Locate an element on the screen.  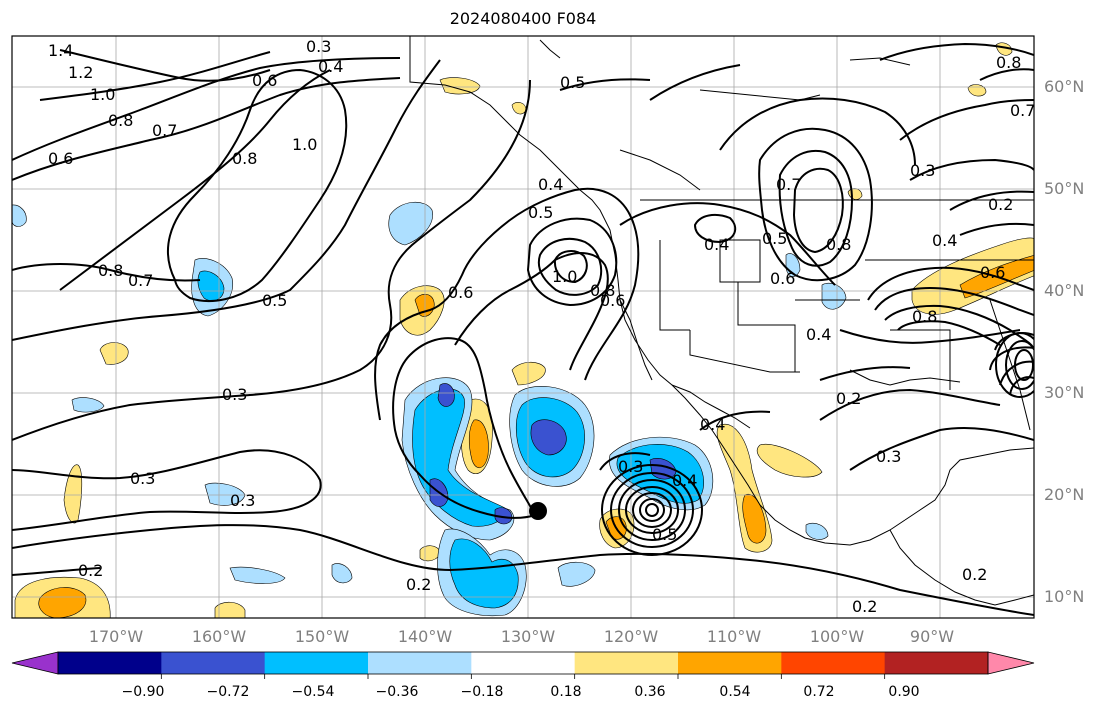
colorbar-tick-label: 0.90 is located at coordinates (904, 692).